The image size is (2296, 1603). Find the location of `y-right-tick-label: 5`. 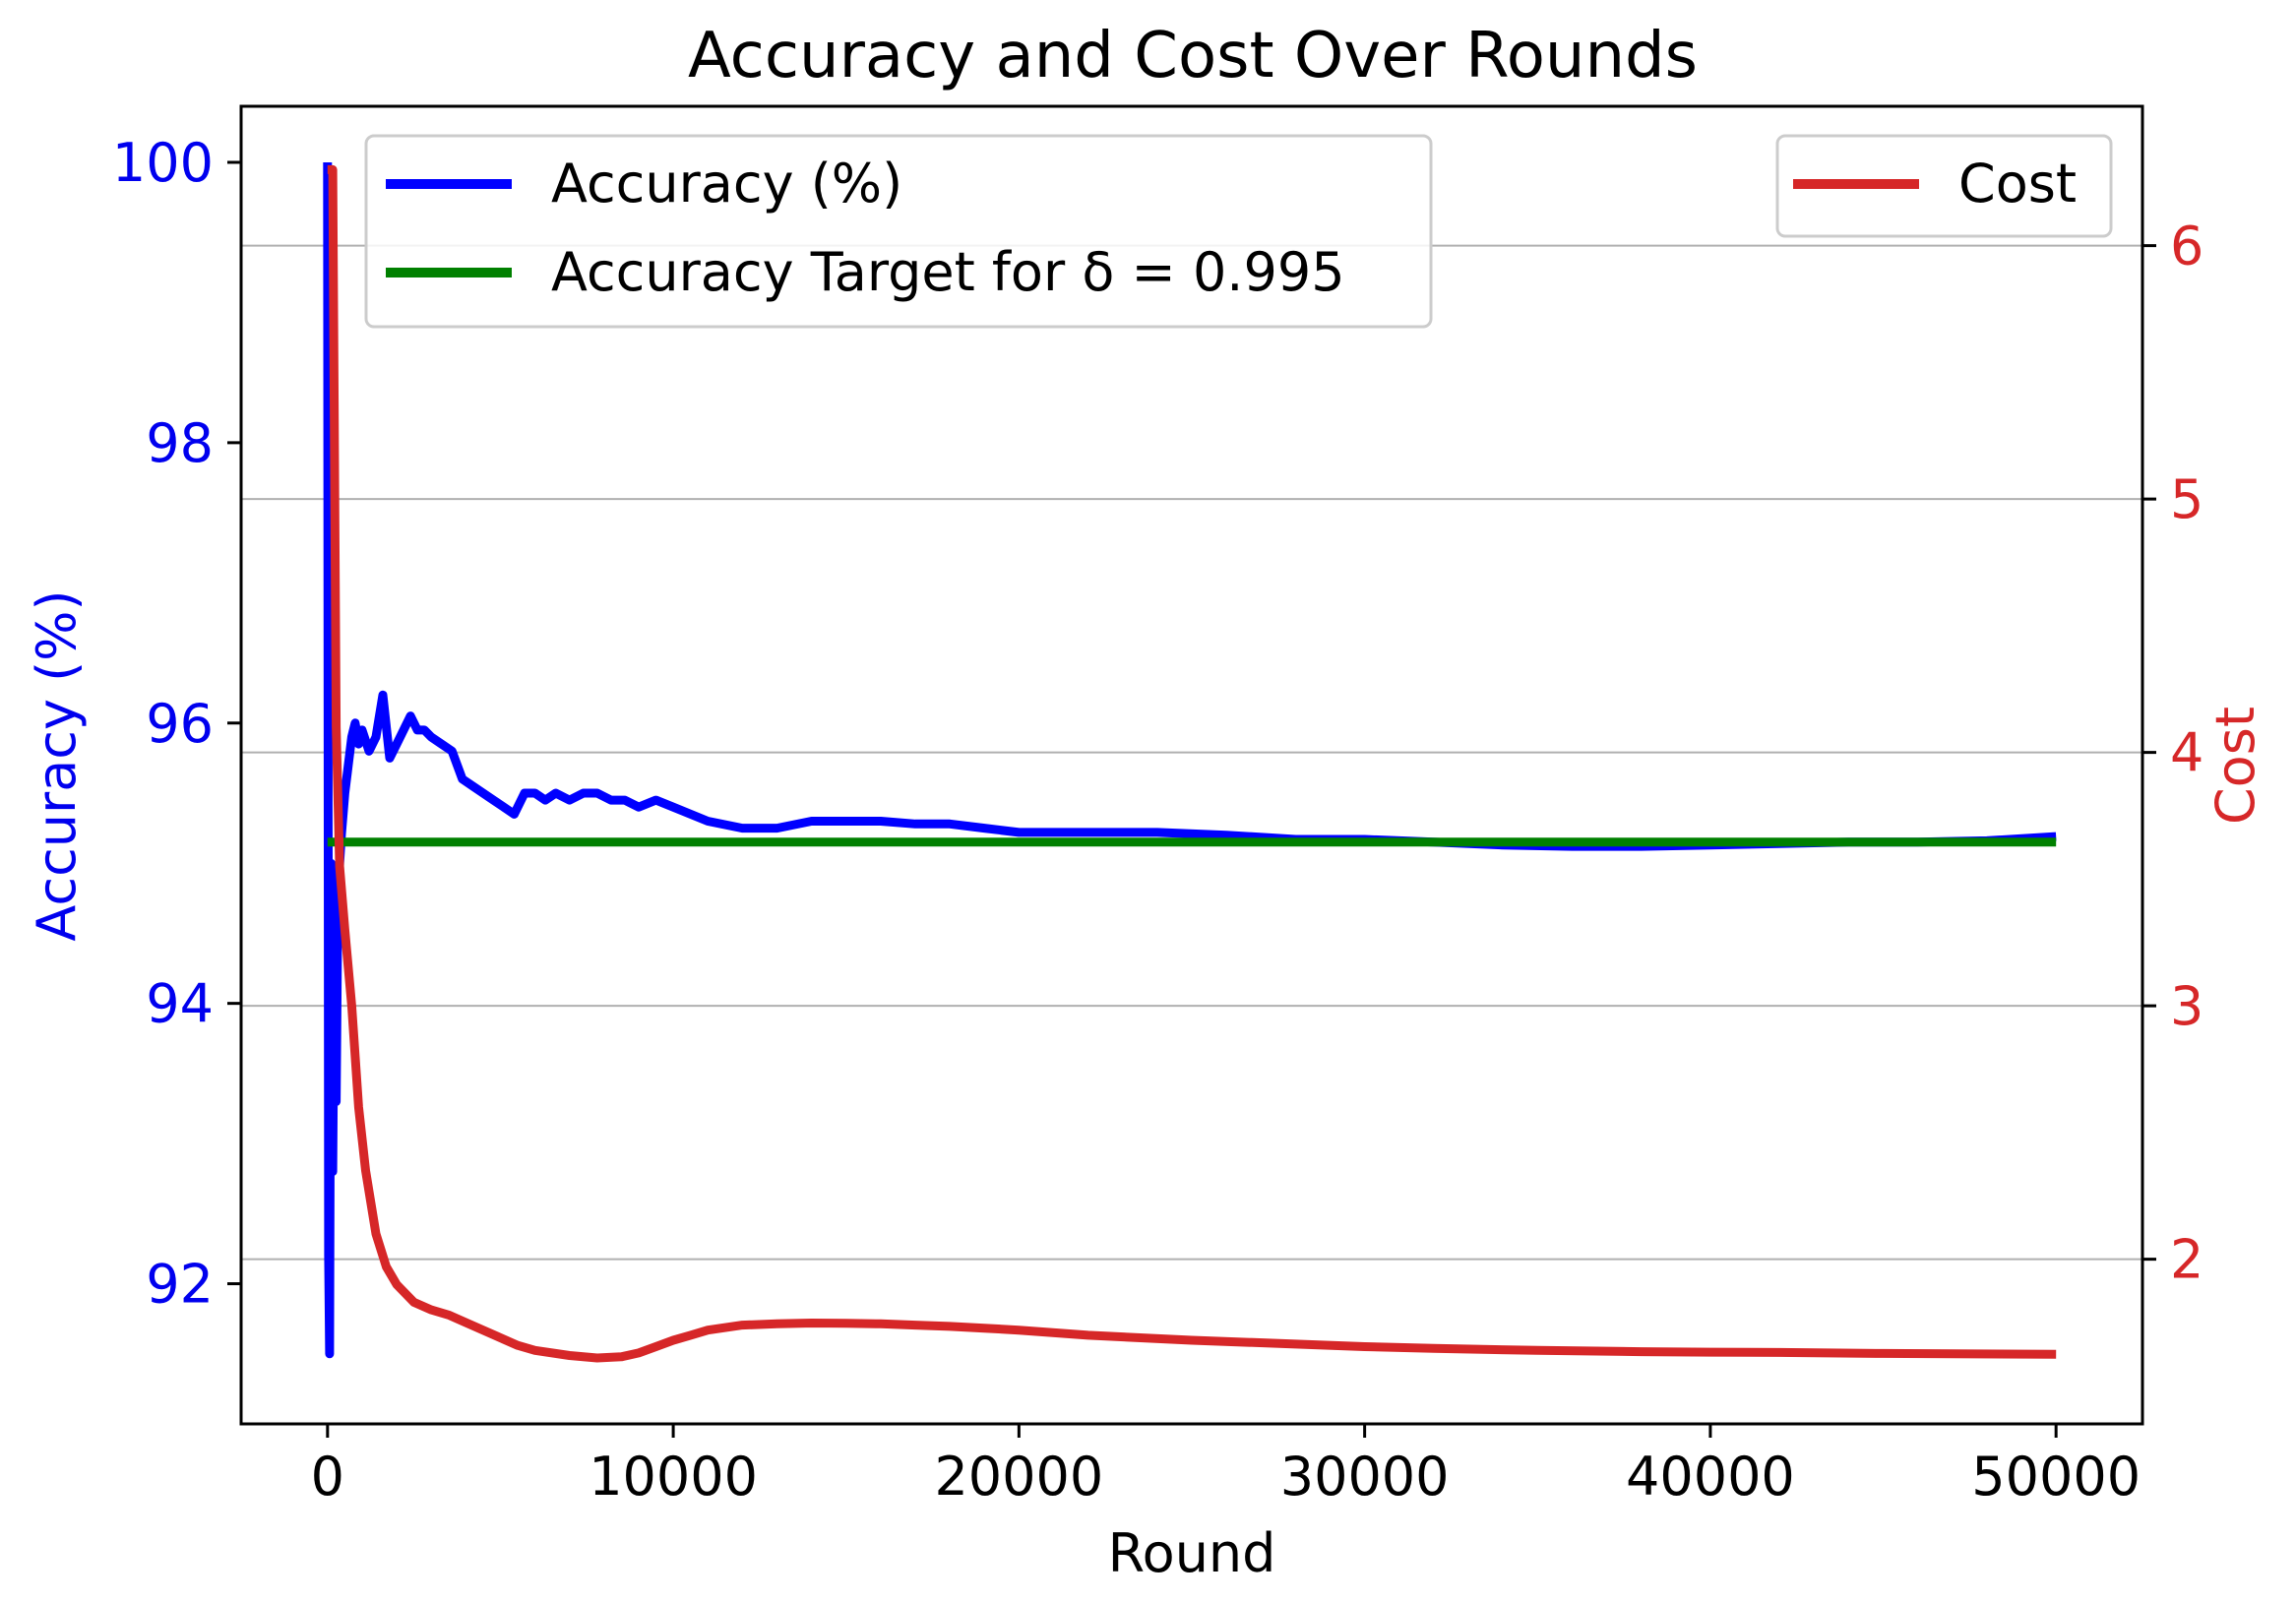

y-right-tick-label: 5 is located at coordinates (2186, 499).